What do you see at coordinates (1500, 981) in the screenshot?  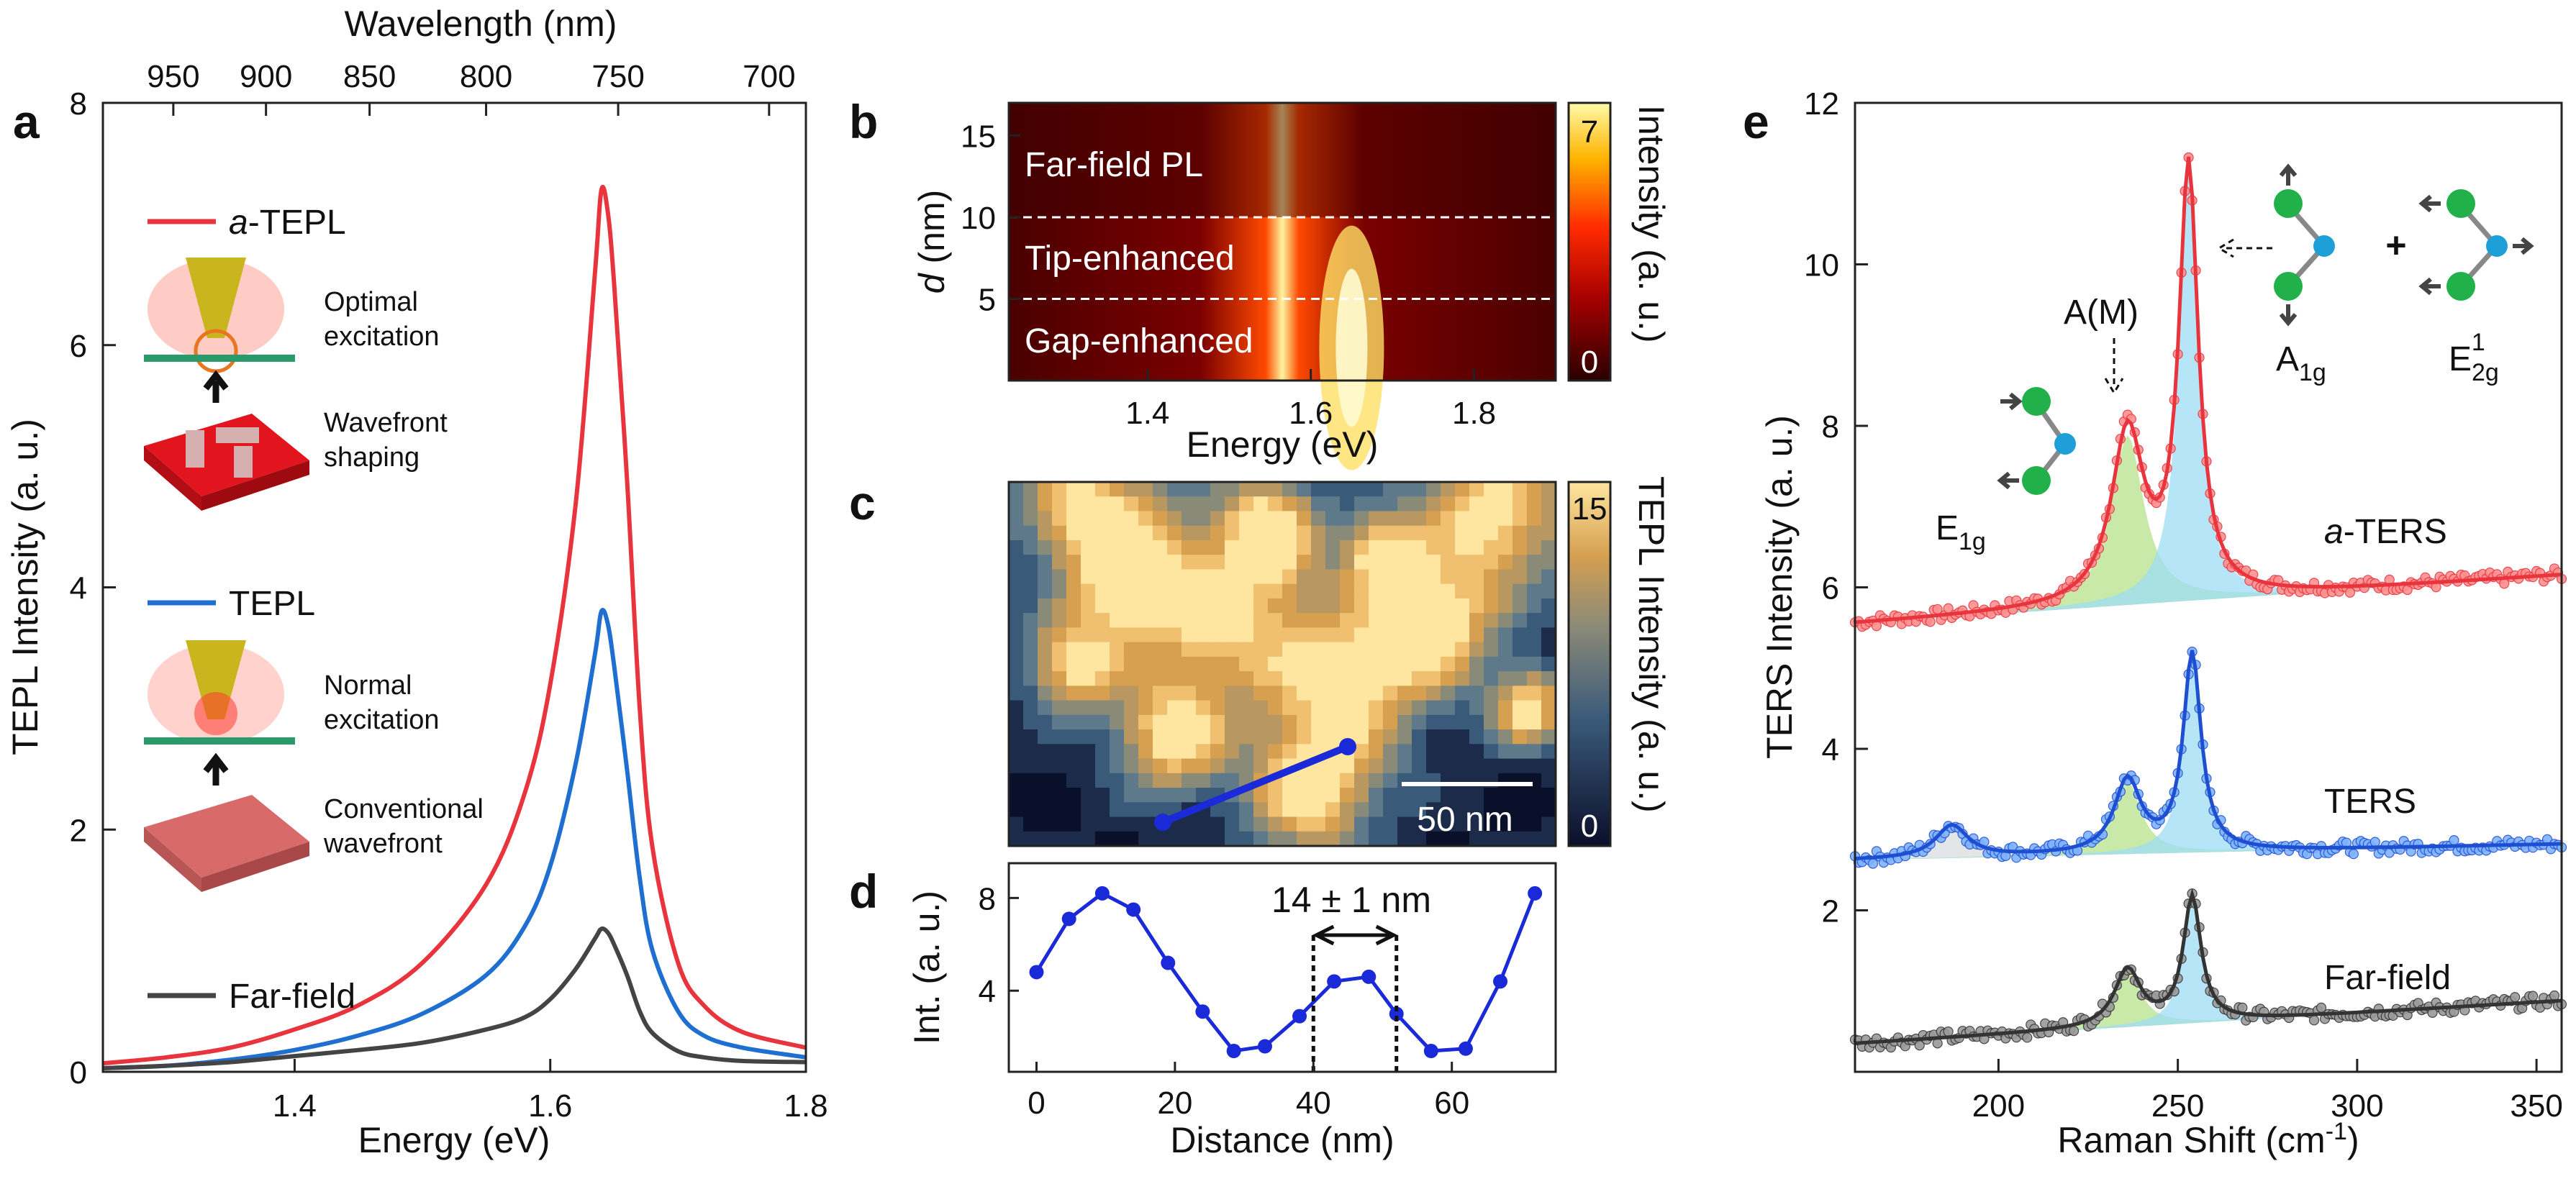 I see `linecut-point` at bounding box center [1500, 981].